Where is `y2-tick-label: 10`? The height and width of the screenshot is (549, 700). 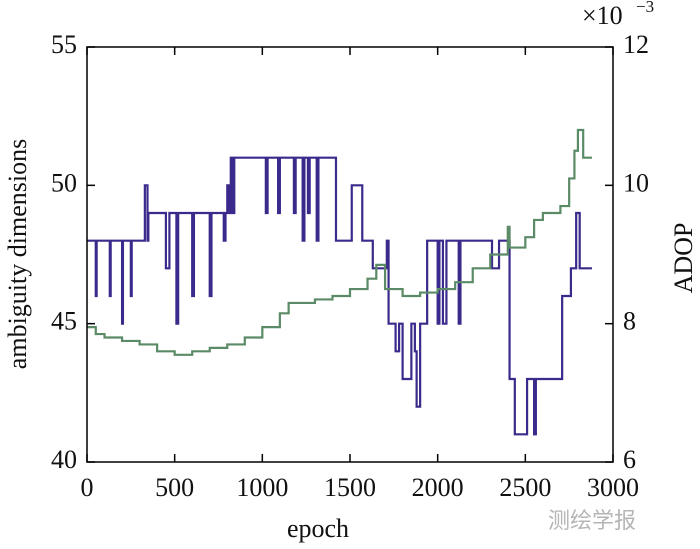 y2-tick-label: 10 is located at coordinates (636, 182).